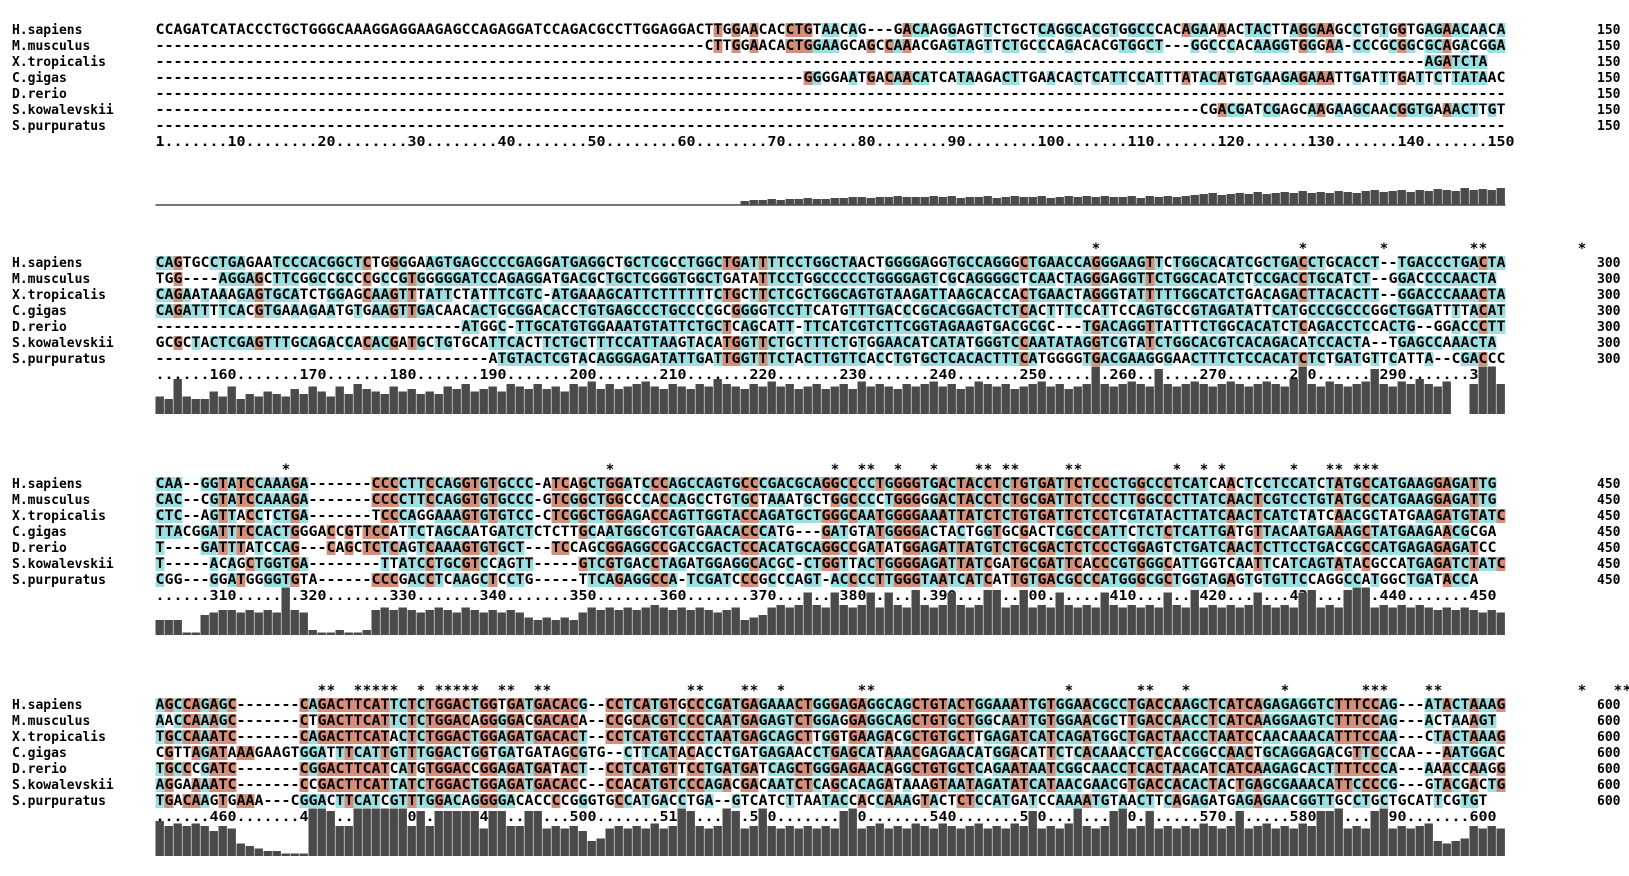  I want to click on block-end-number: 450, so click(1609, 484).